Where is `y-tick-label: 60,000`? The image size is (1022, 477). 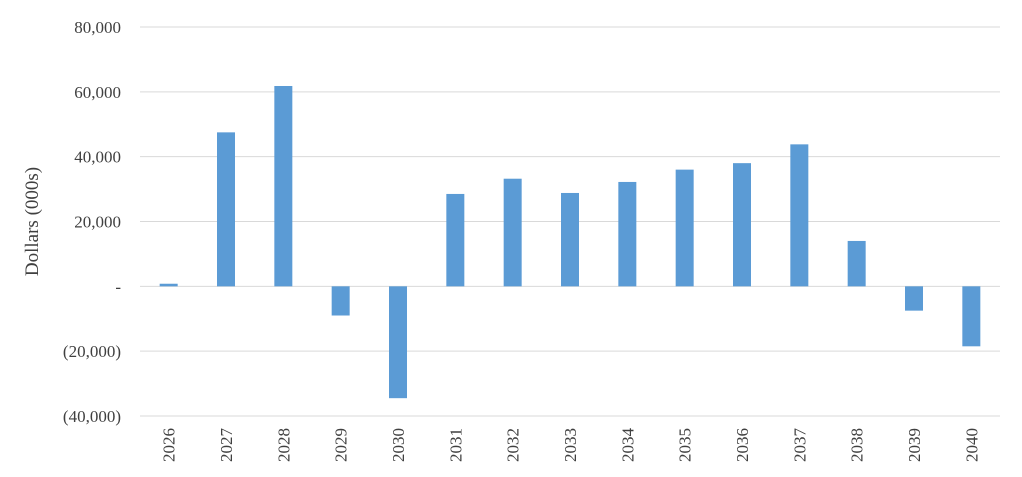 y-tick-label: 60,000 is located at coordinates (97, 92).